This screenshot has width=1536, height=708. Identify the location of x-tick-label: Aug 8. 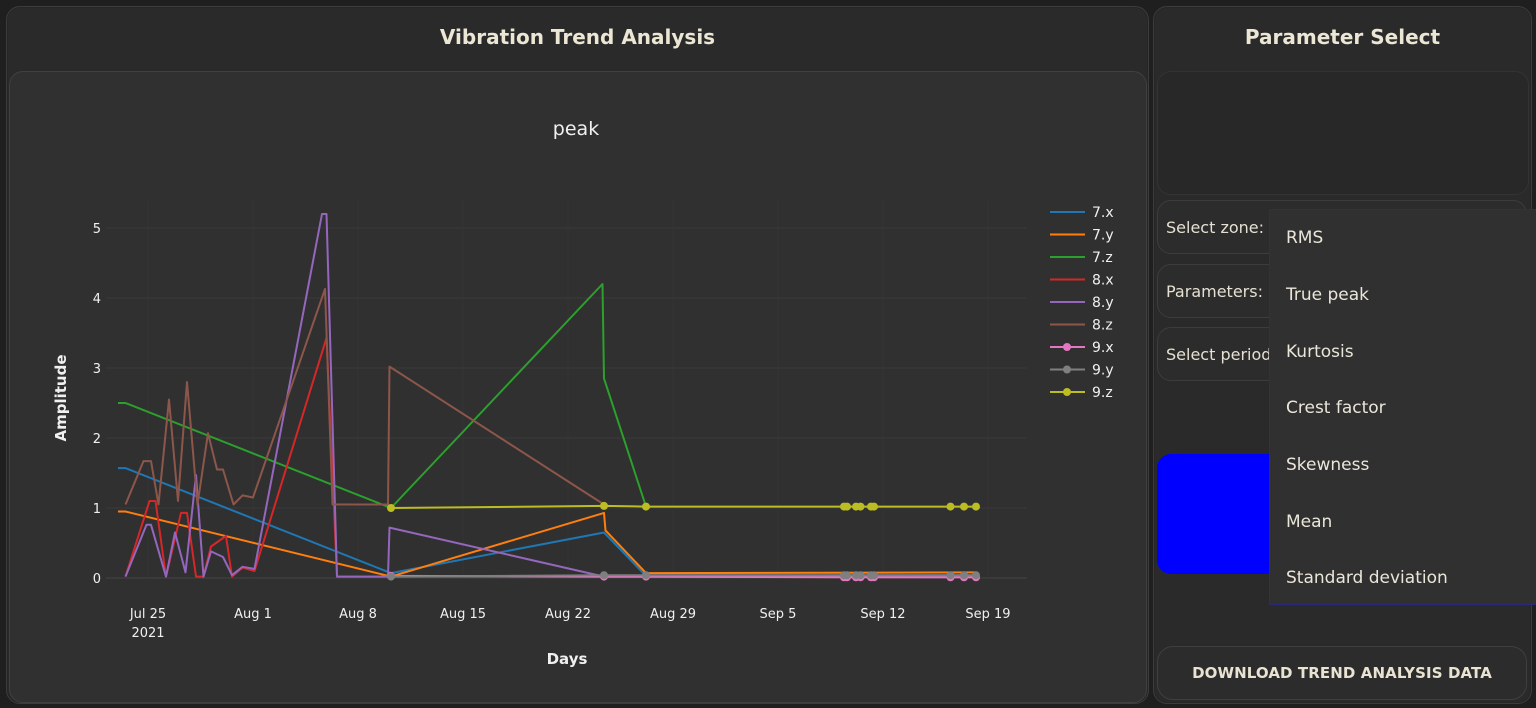
(358, 614).